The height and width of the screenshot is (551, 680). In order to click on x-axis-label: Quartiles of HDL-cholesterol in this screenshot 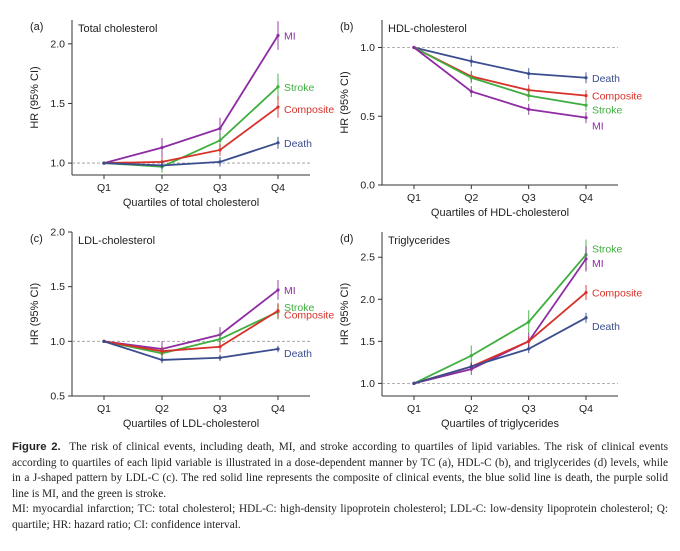, I will do `click(500, 213)`.